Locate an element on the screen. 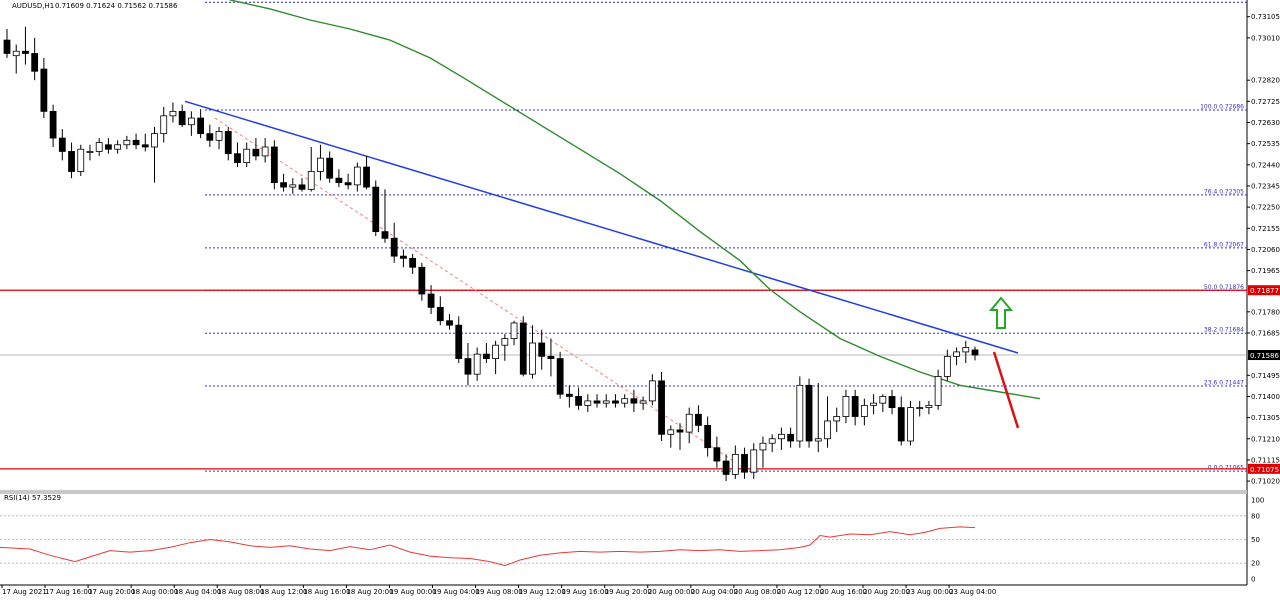 The width and height of the screenshot is (1280, 602). time-tick-label: 23 Aug 04:00 is located at coordinates (972, 592).